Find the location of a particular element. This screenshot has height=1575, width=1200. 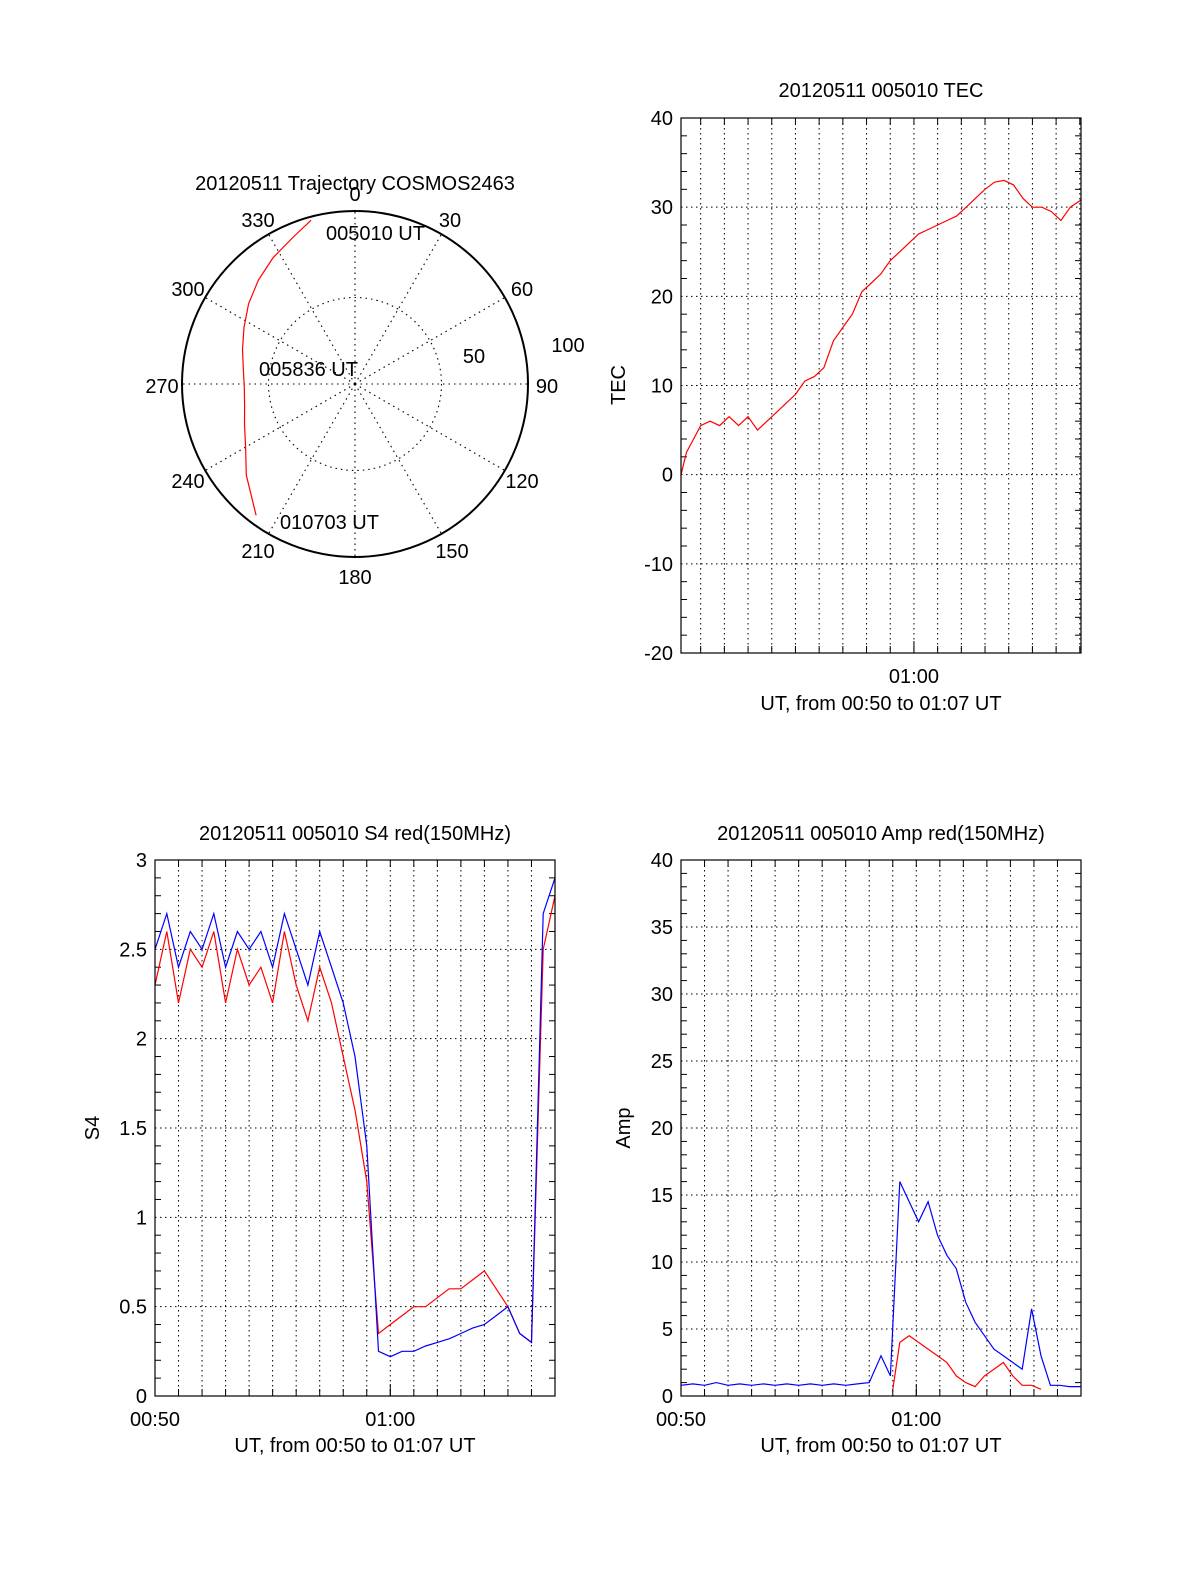

y-tick-label: 1 is located at coordinates (141, 1218).